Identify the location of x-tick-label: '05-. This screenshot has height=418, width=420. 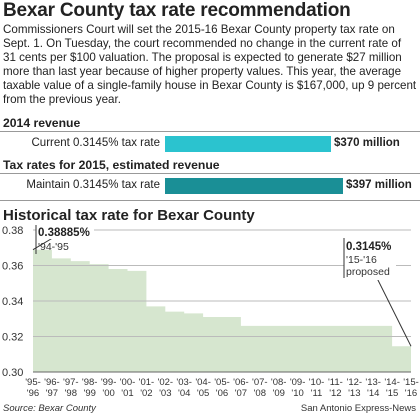
(222, 382).